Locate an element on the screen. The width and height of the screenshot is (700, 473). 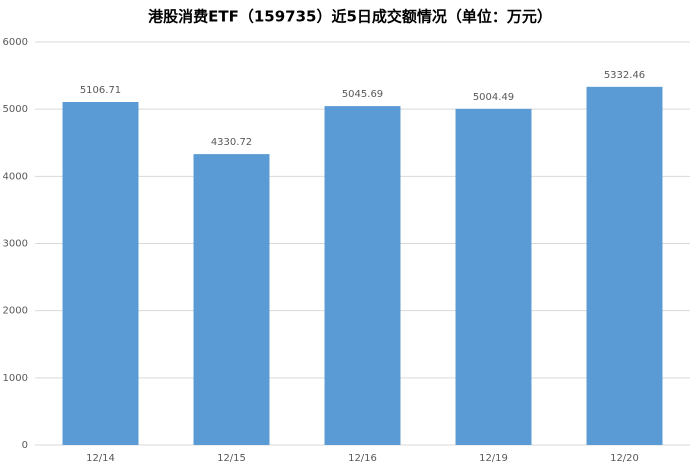
y-tick-label: 5000 is located at coordinates (15, 109).